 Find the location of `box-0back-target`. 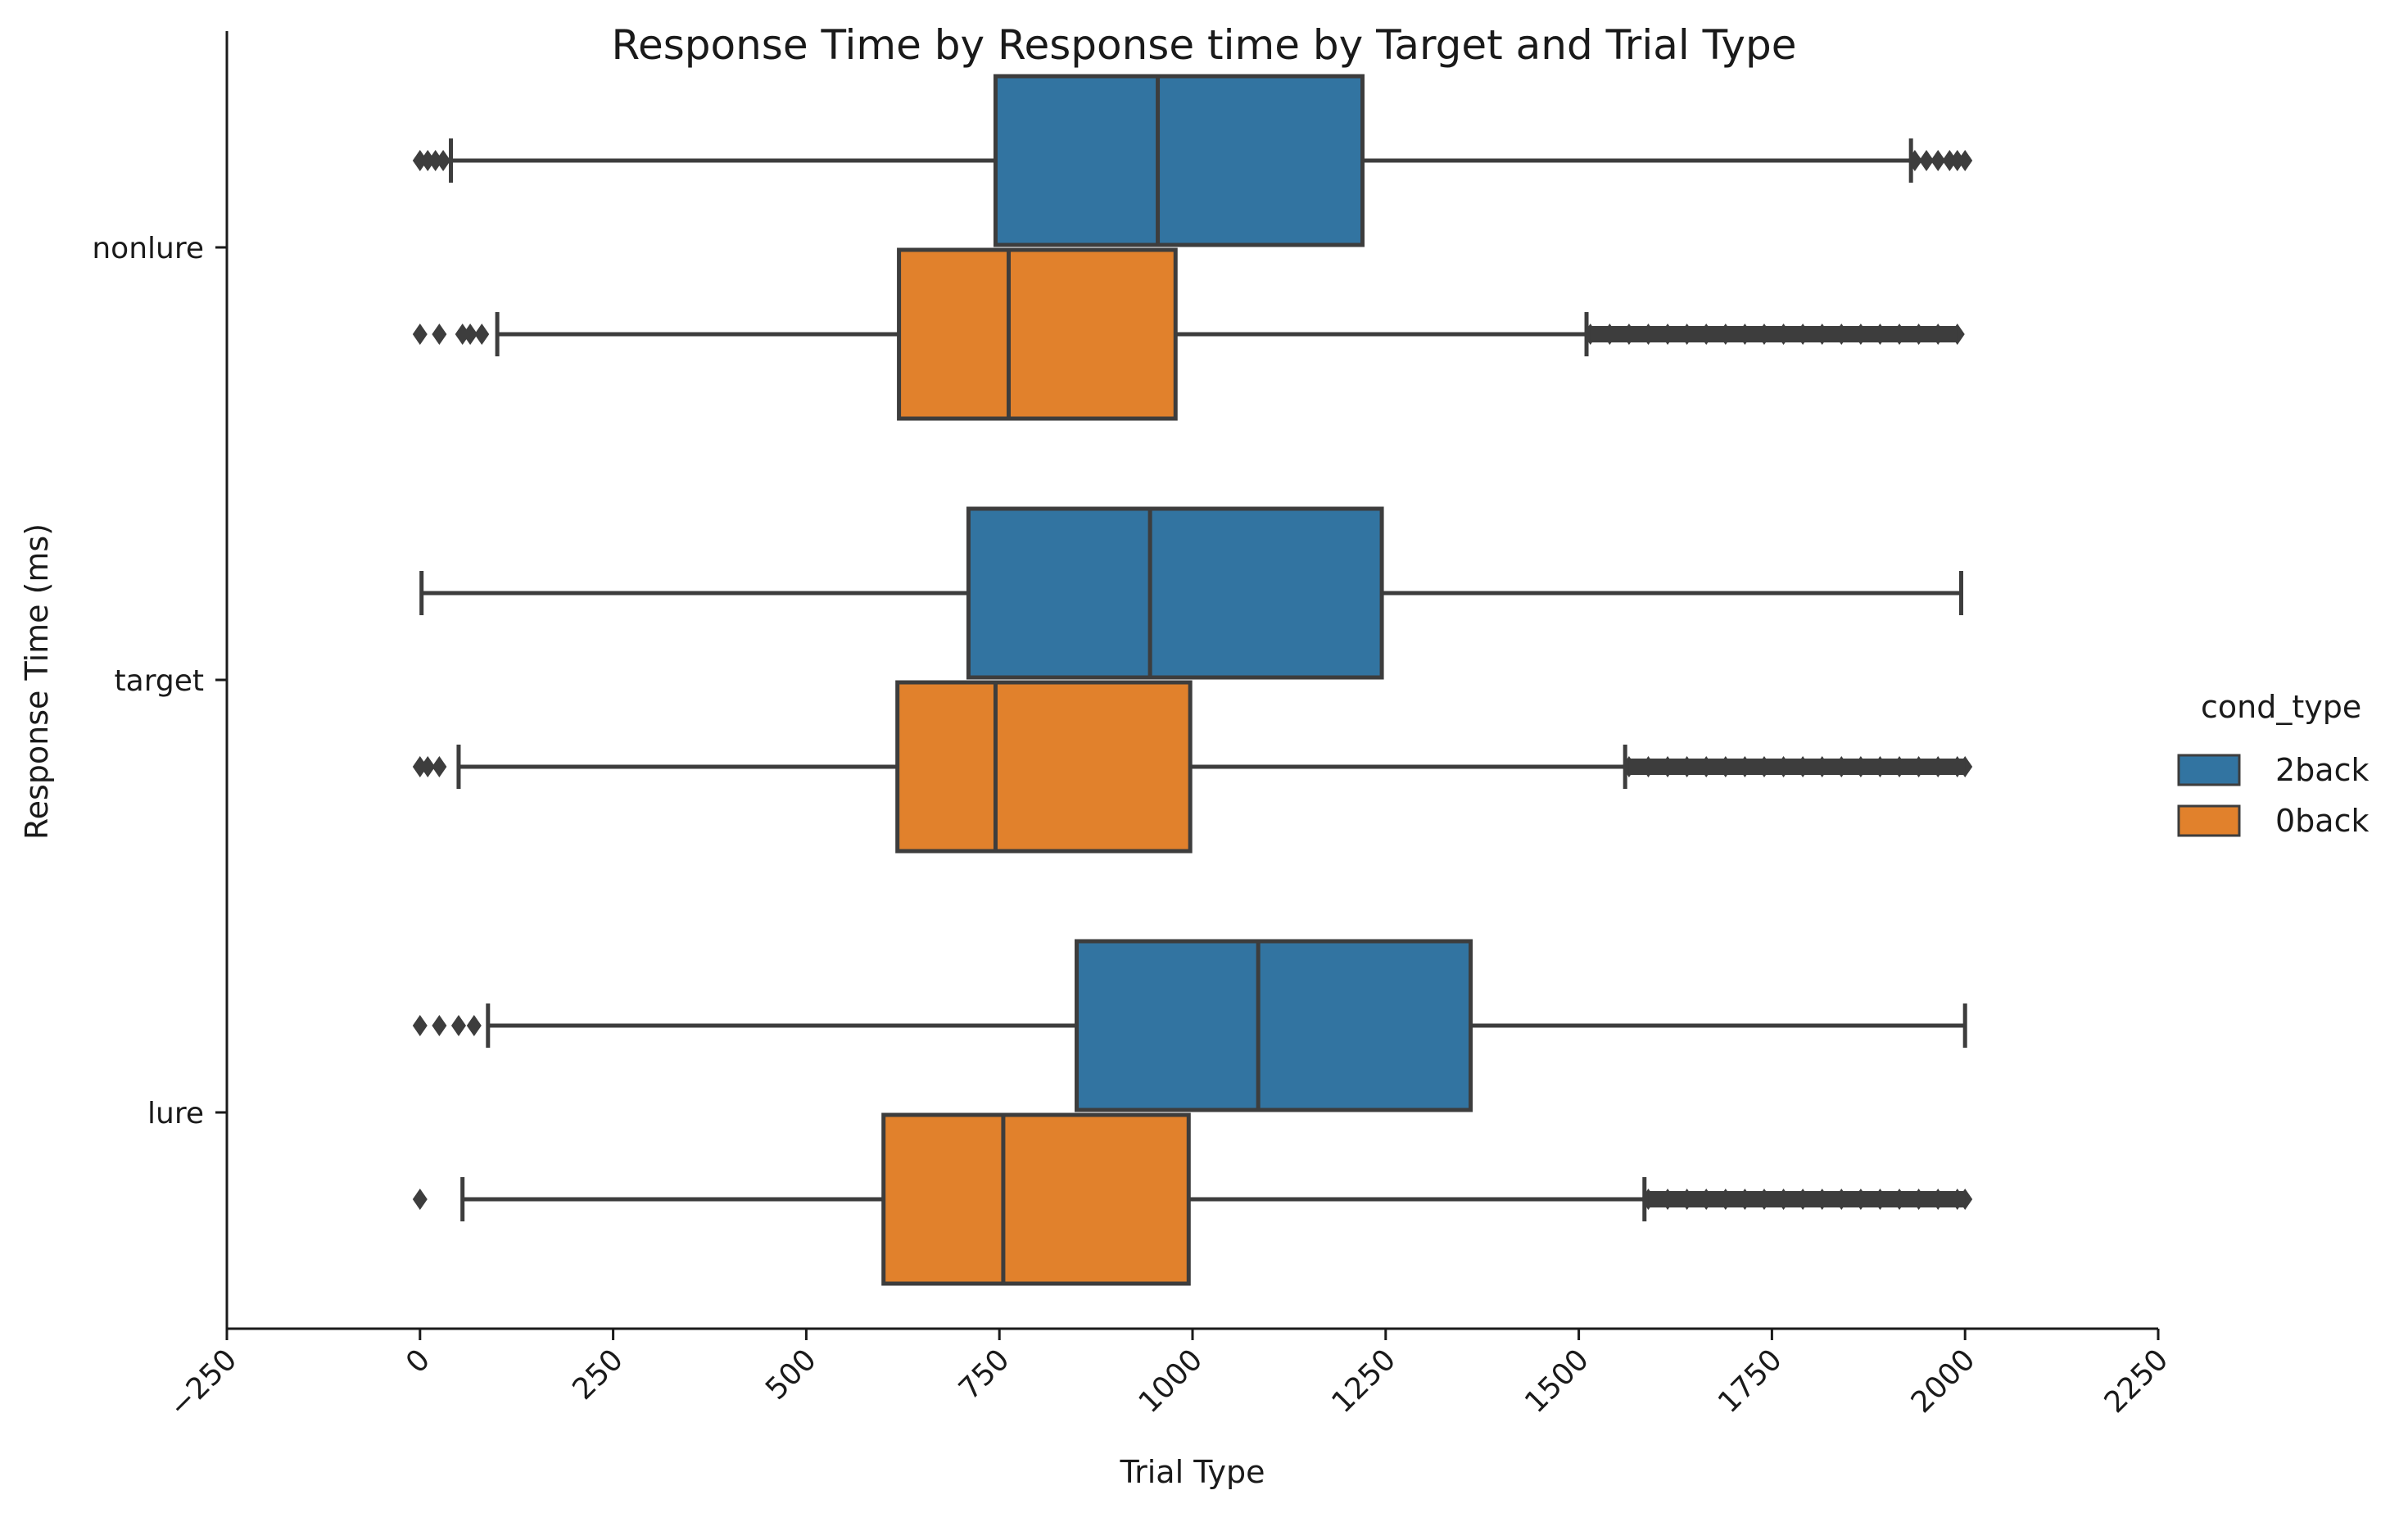

box-0back-target is located at coordinates (1192, 767).